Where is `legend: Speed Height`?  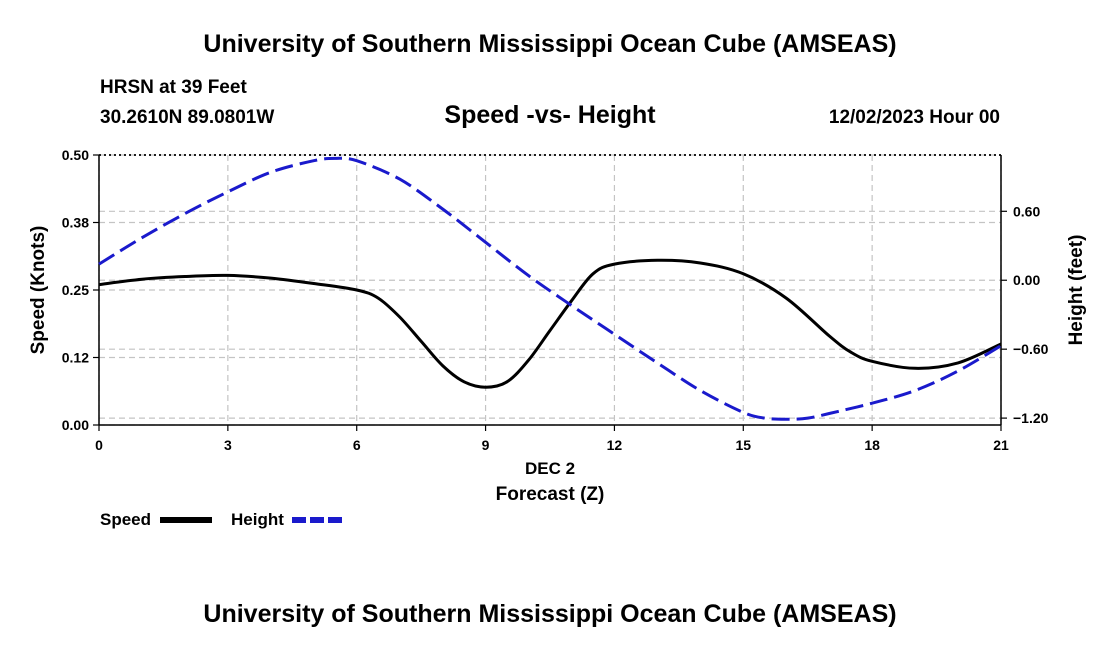 legend: Speed Height is located at coordinates (222, 519).